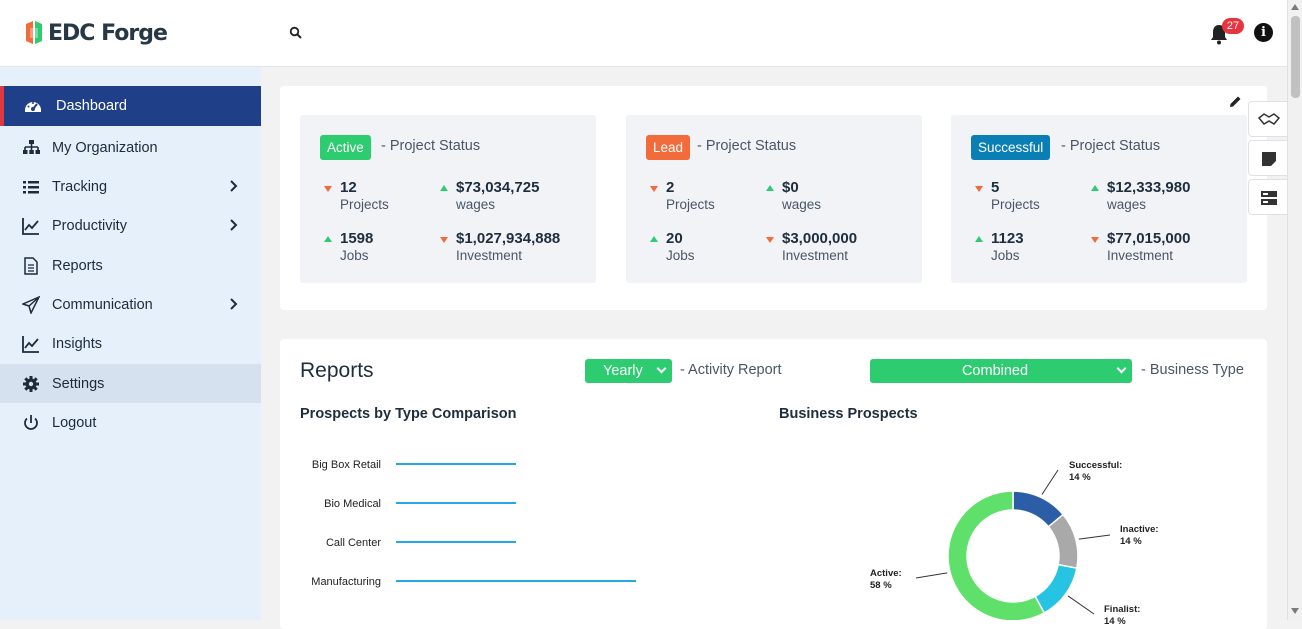  What do you see at coordinates (1149, 187) in the screenshot?
I see `metric-value: $12,333,980` at bounding box center [1149, 187].